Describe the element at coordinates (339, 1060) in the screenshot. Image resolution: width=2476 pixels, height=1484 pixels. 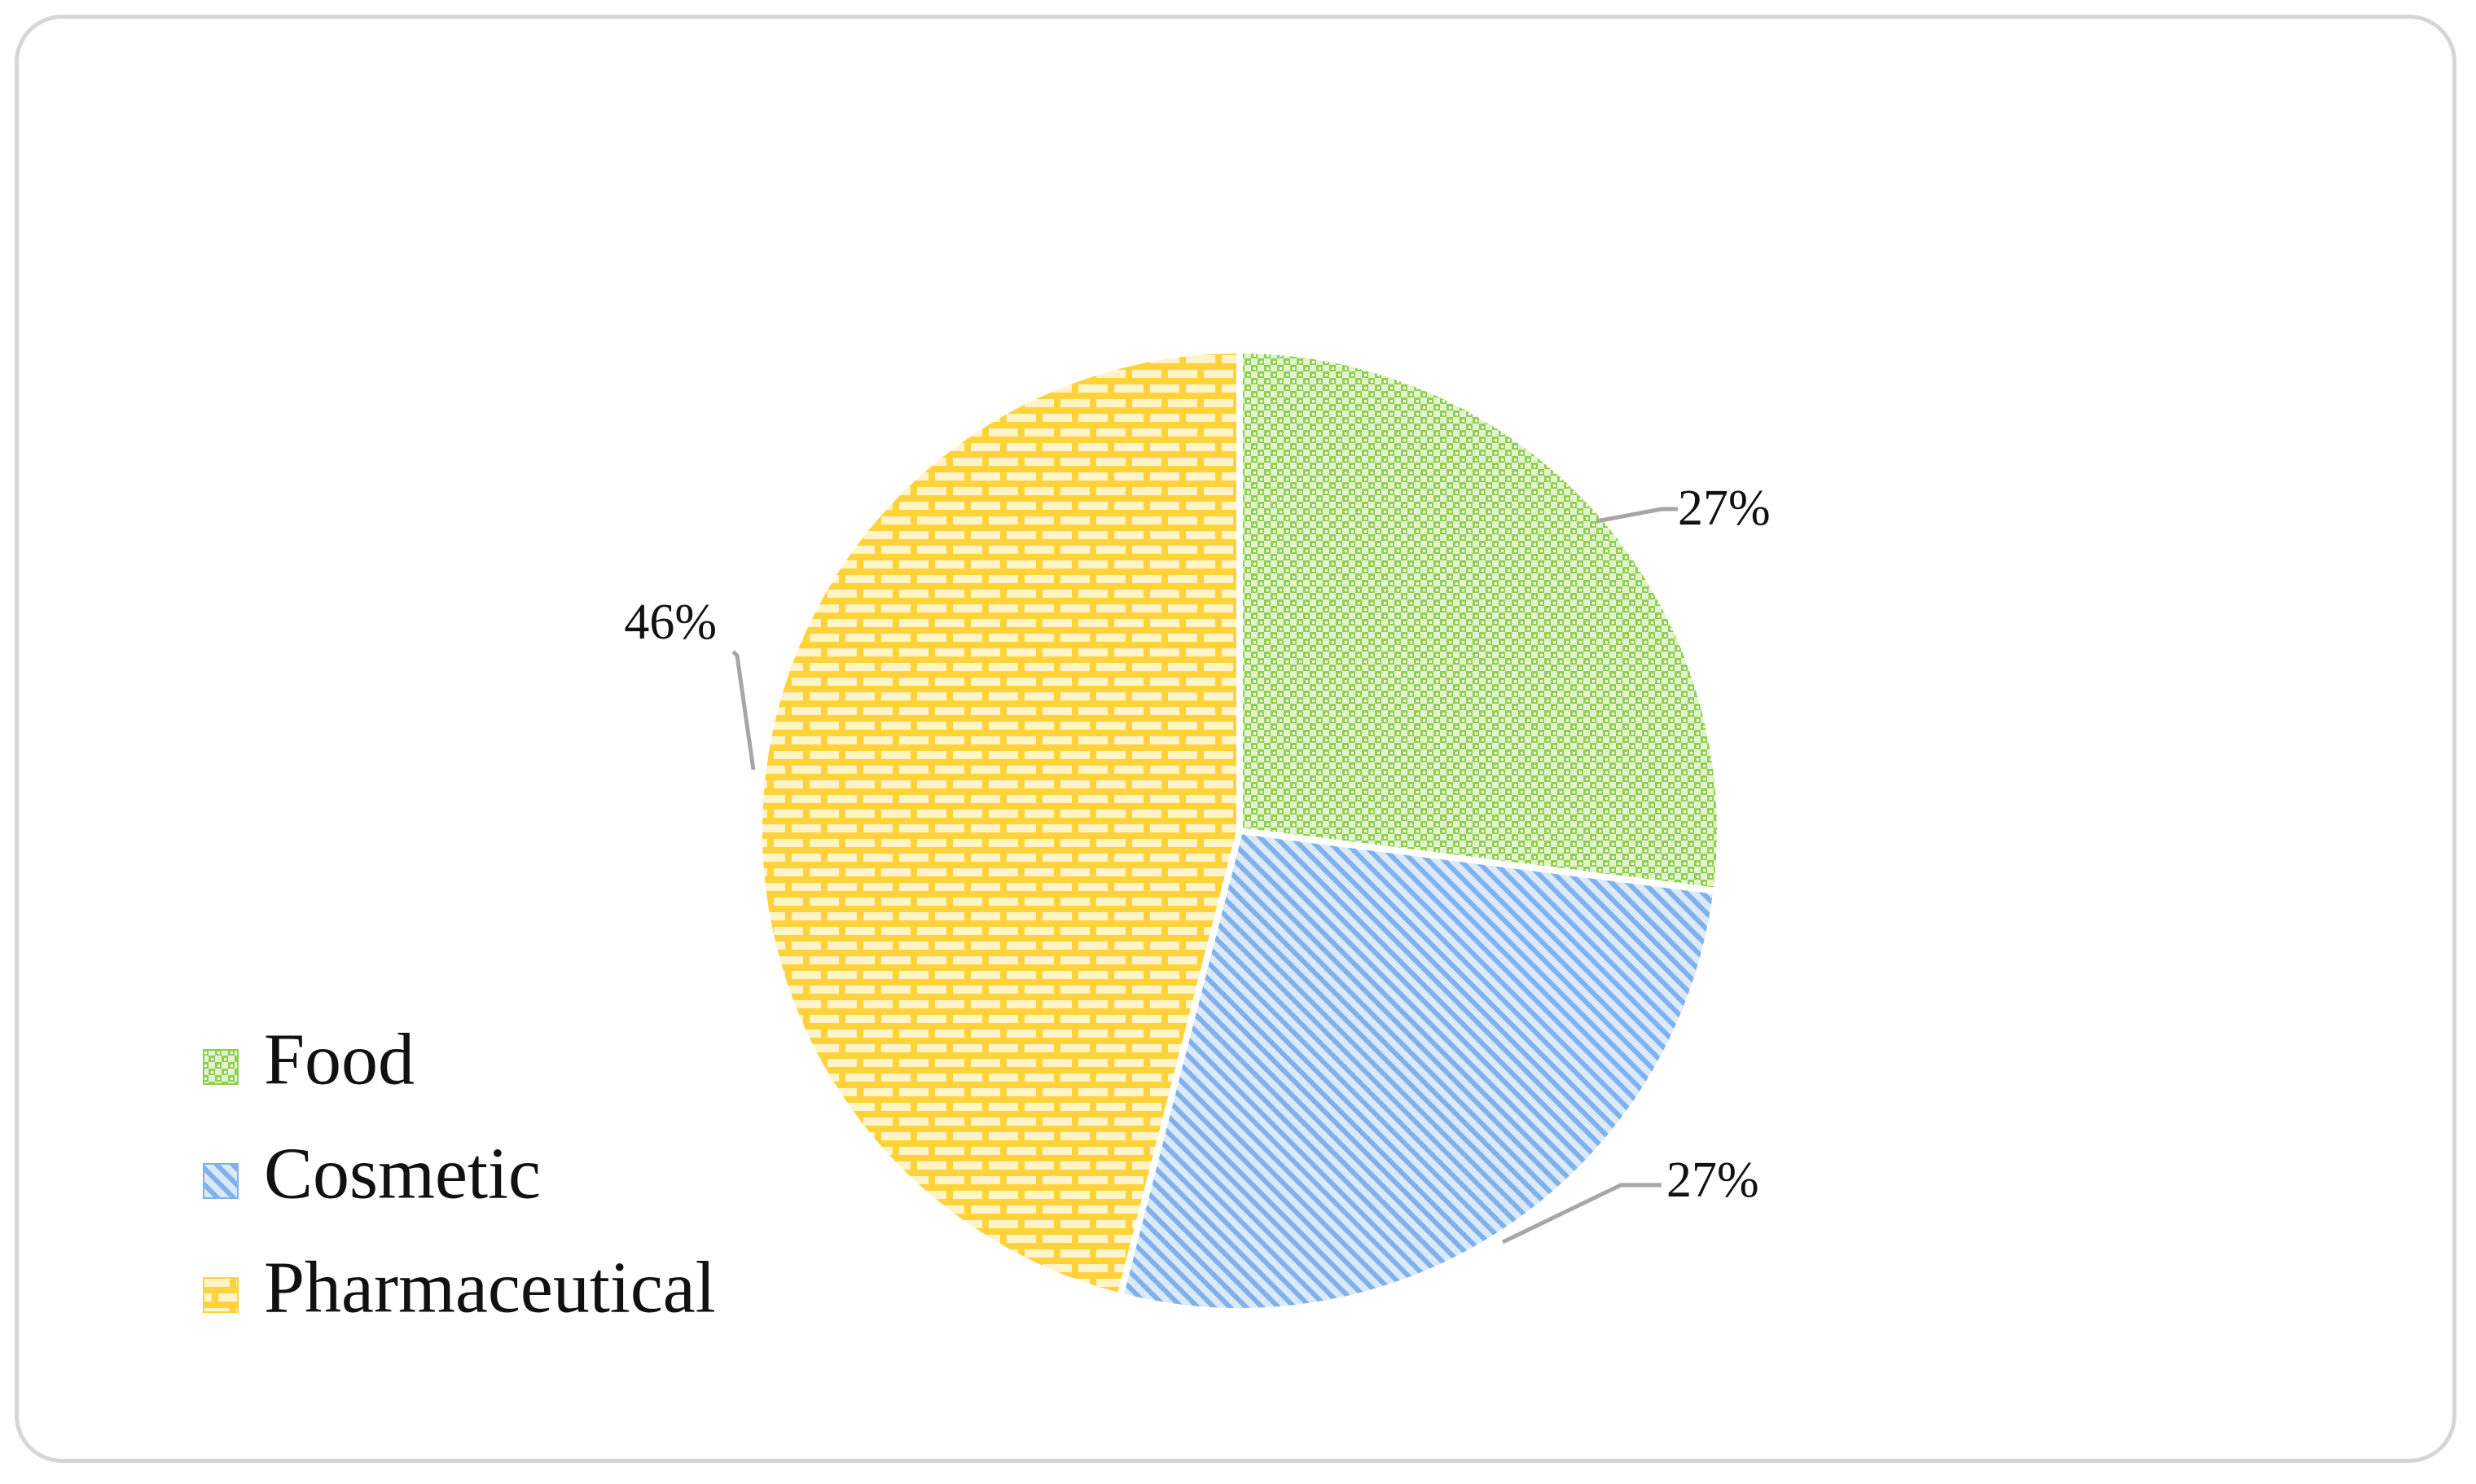
I see `legend-label-food: Food` at that location.